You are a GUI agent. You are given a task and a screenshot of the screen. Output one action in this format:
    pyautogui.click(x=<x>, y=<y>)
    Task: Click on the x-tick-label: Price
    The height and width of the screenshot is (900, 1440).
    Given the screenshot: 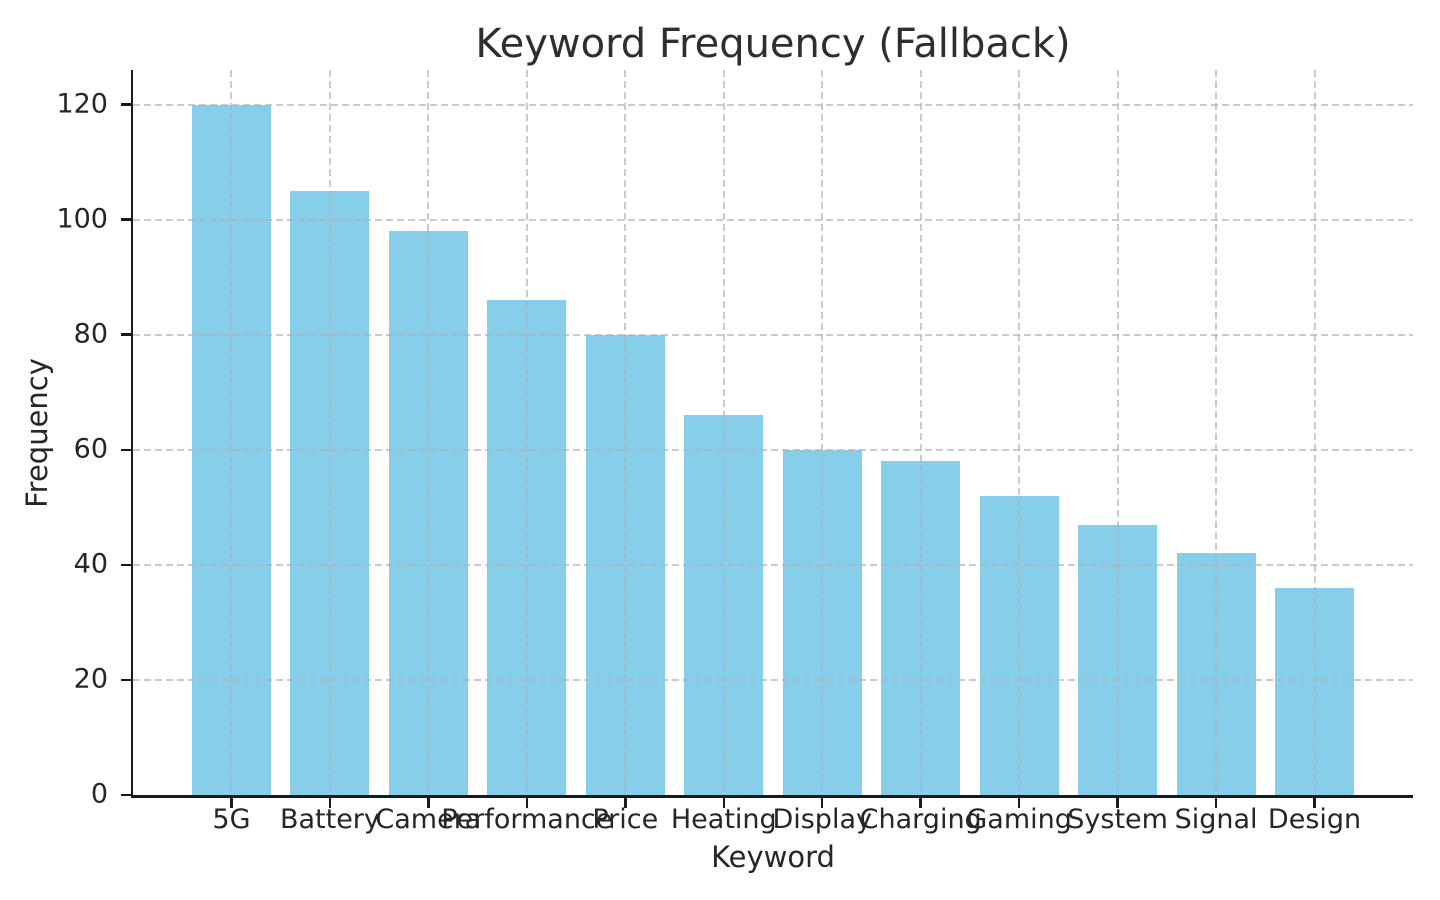 What is the action you would take?
    pyautogui.click(x=625, y=819)
    